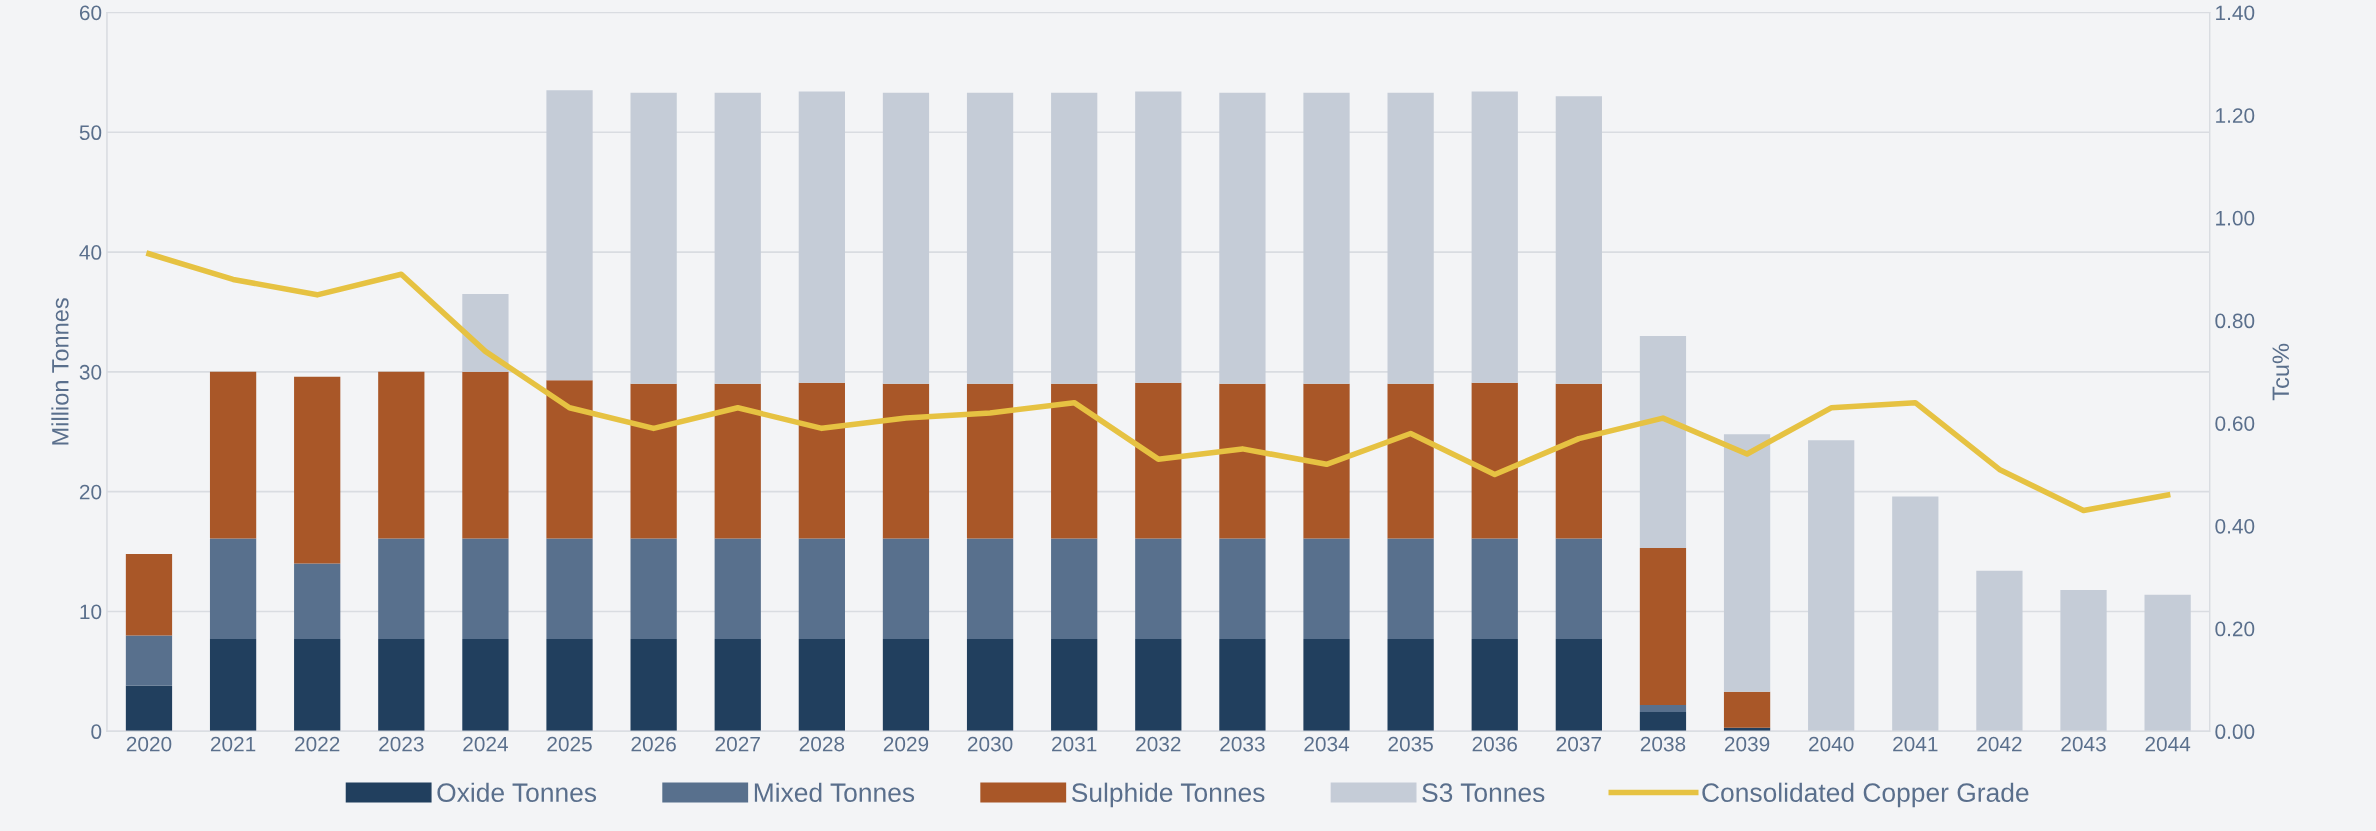  What do you see at coordinates (149, 744) in the screenshot?
I see `x-tick-label: 2020` at bounding box center [149, 744].